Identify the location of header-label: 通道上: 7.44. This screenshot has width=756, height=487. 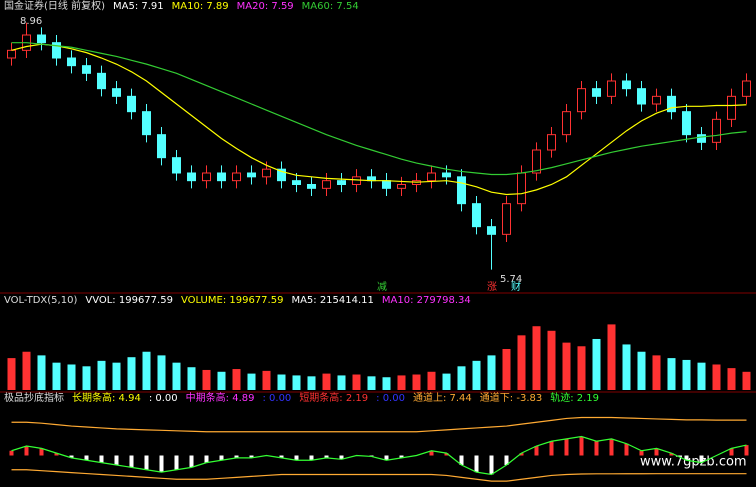
(442, 397).